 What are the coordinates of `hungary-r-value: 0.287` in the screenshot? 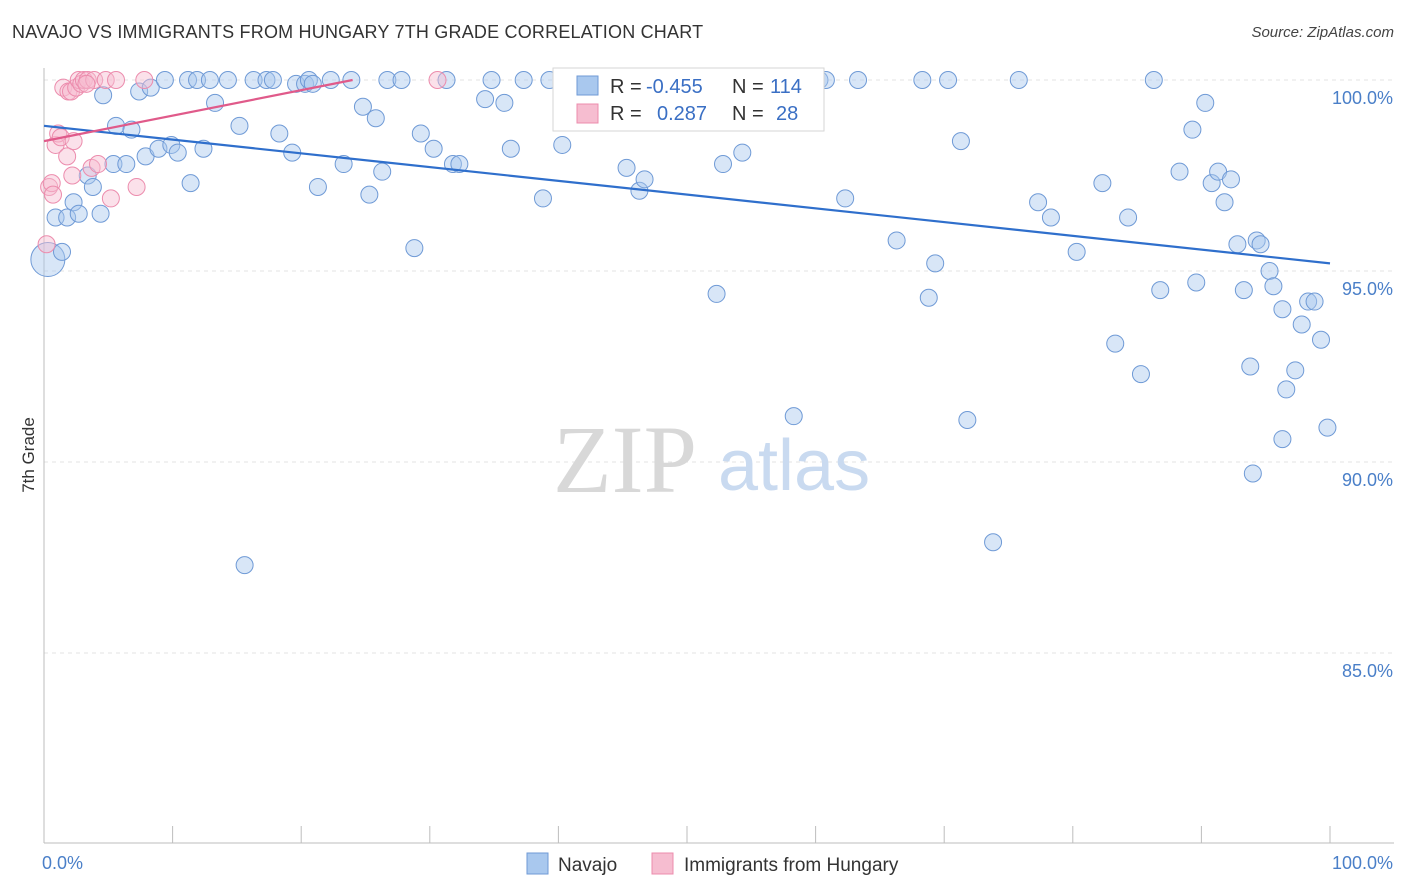 It's located at (682, 114).